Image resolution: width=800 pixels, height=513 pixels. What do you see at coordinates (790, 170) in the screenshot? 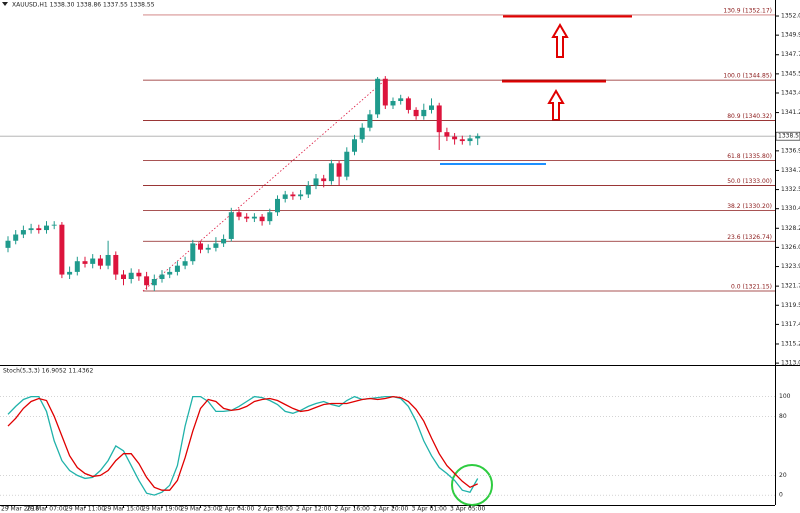
I see `y-tick-label: 1334.70` at bounding box center [790, 170].